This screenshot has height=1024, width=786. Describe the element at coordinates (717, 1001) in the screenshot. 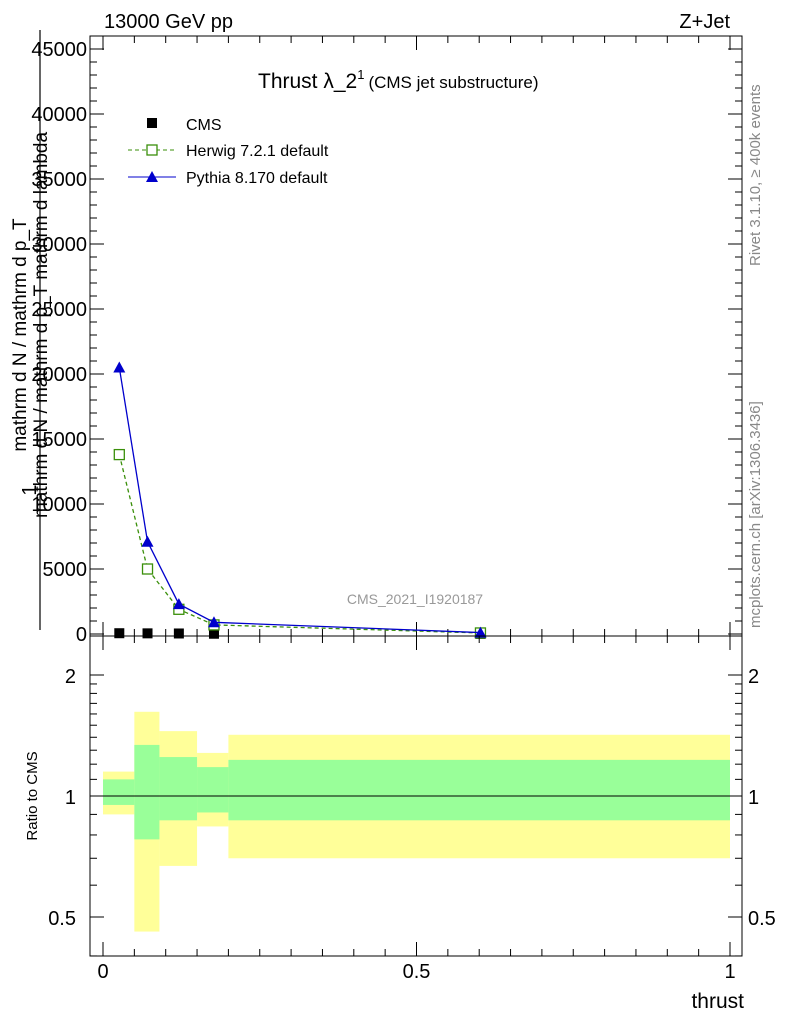

I see `x-axis-label: thrust` at that location.